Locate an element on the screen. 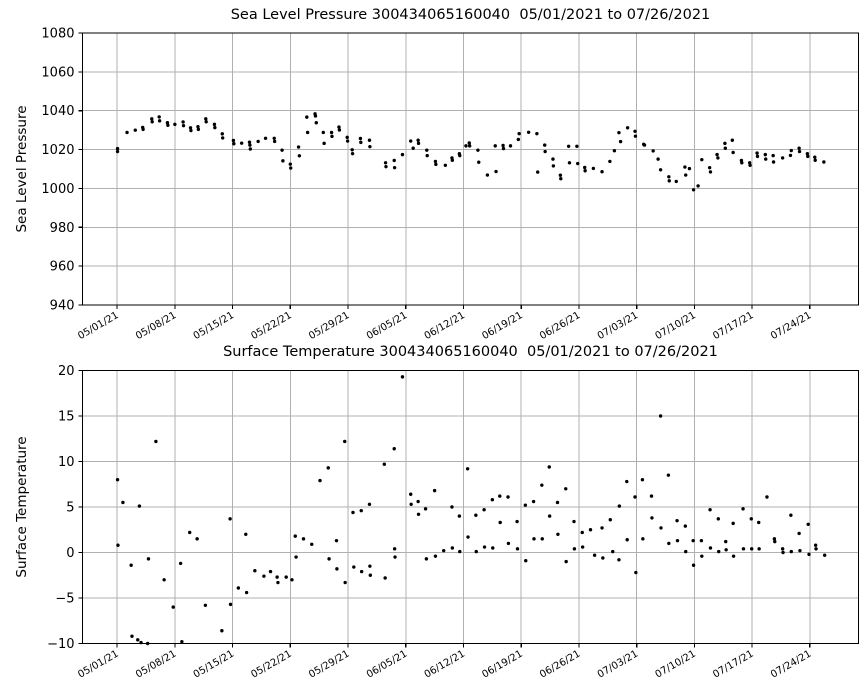 This screenshot has height=695, width=867. x-tick-label: 07/10/21 is located at coordinates (675, 326).